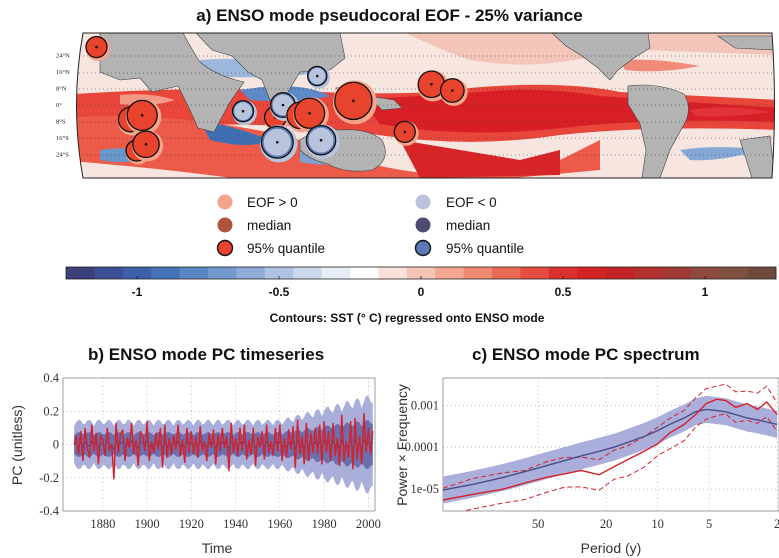 This screenshot has height=558, width=779. What do you see at coordinates (272, 202) in the screenshot?
I see `legend-pos-label: EOF > 0` at bounding box center [272, 202].